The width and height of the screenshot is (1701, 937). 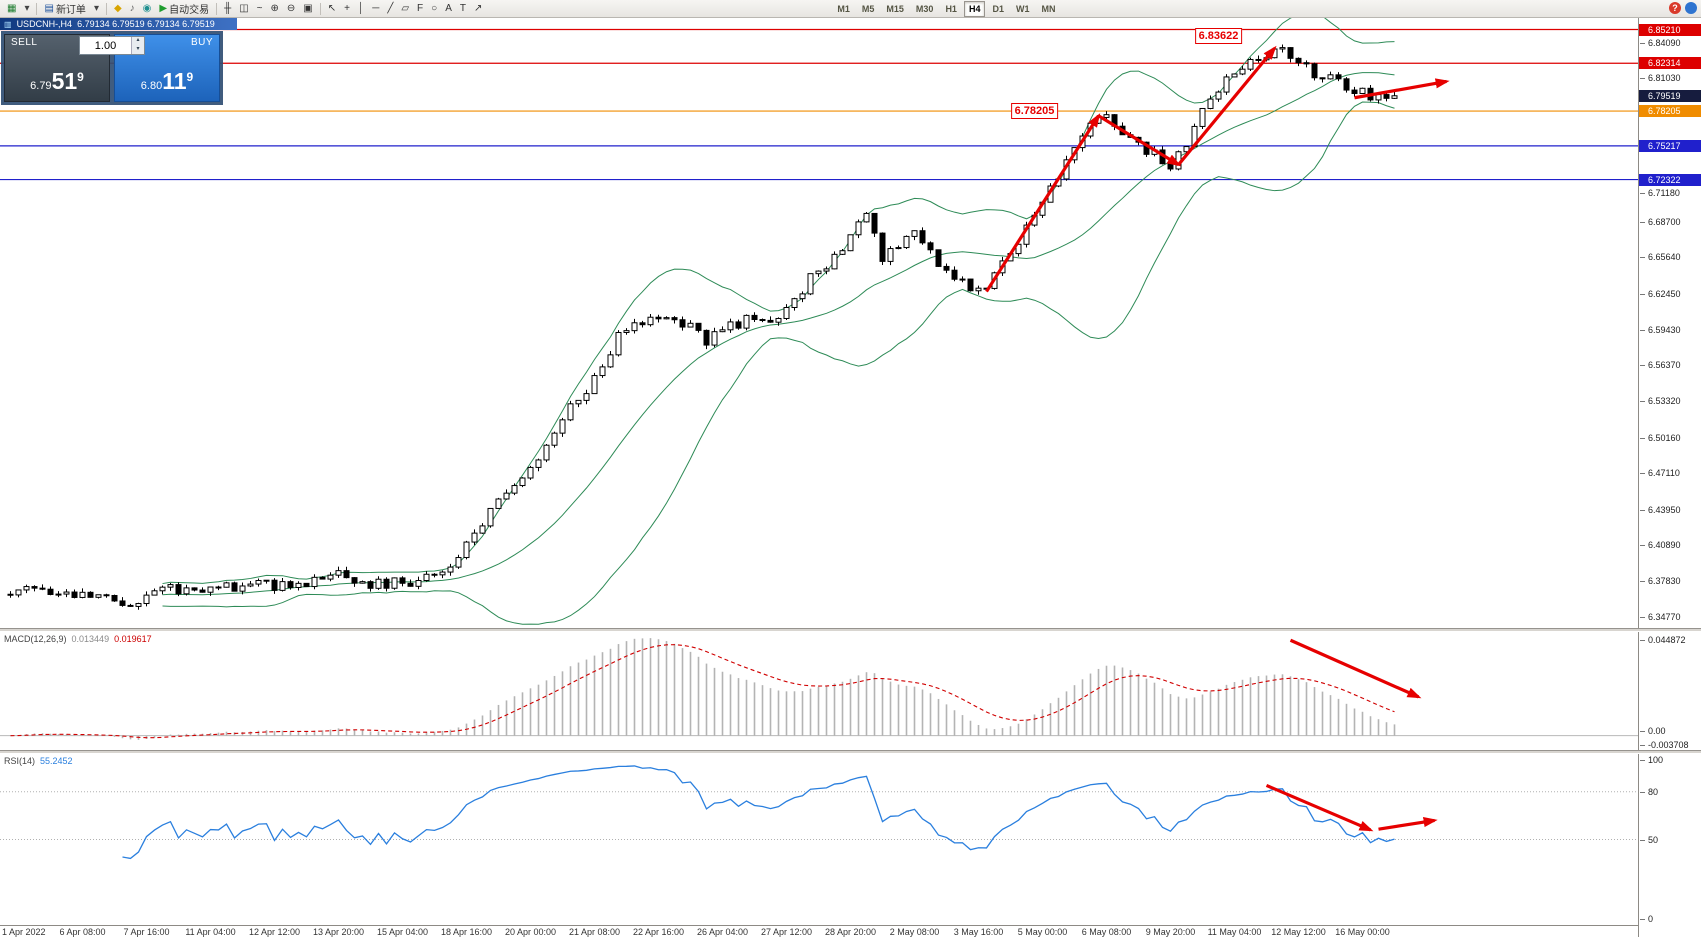 What do you see at coordinates (227, 8) in the screenshot?
I see `bar-chart-button: ╫` at bounding box center [227, 8].